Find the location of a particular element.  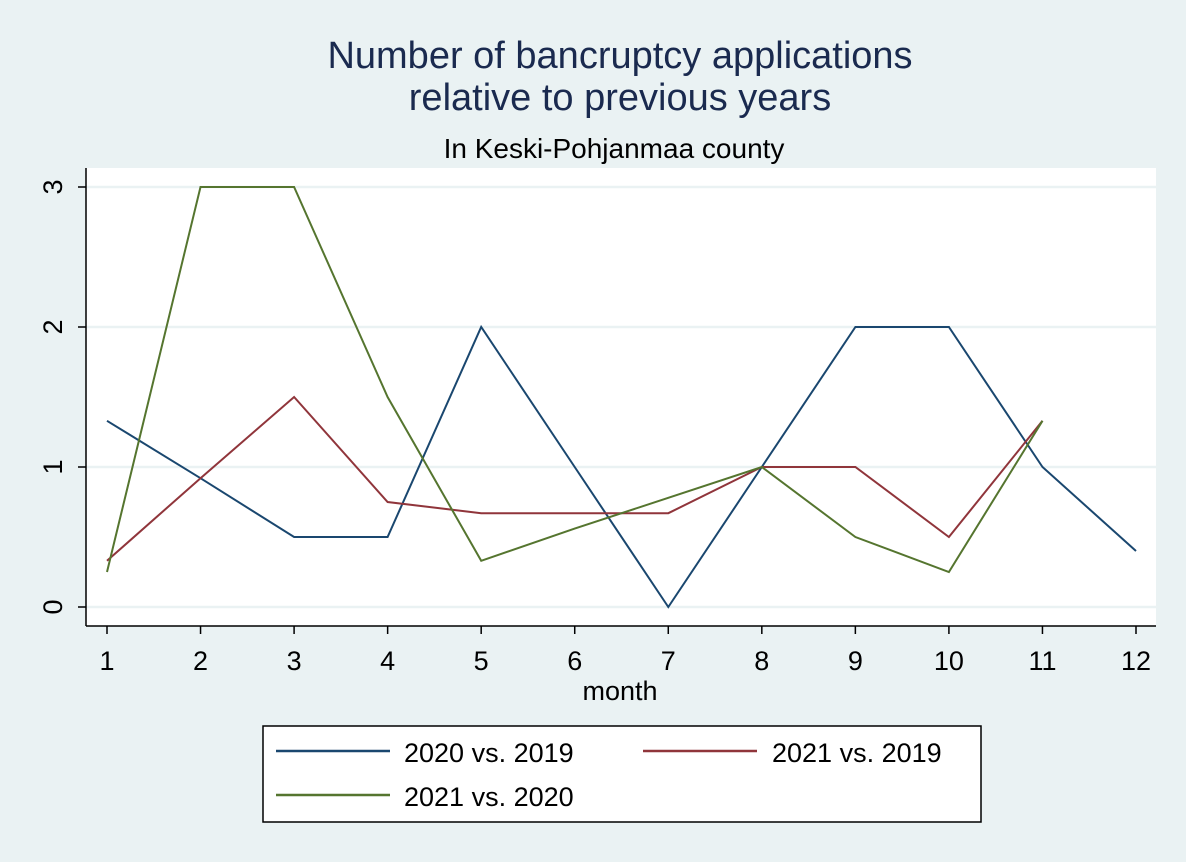

legend-label-2021-vs-2019: 2021 vs. 2019 is located at coordinates (857, 753).